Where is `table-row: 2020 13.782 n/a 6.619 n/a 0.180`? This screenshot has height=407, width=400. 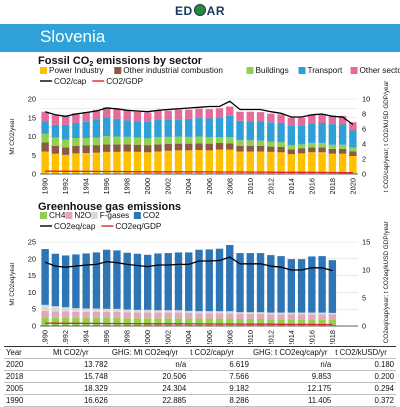 table-row: 2020 13.782 n/a 6.619 n/a 0.180 is located at coordinates (200, 364).